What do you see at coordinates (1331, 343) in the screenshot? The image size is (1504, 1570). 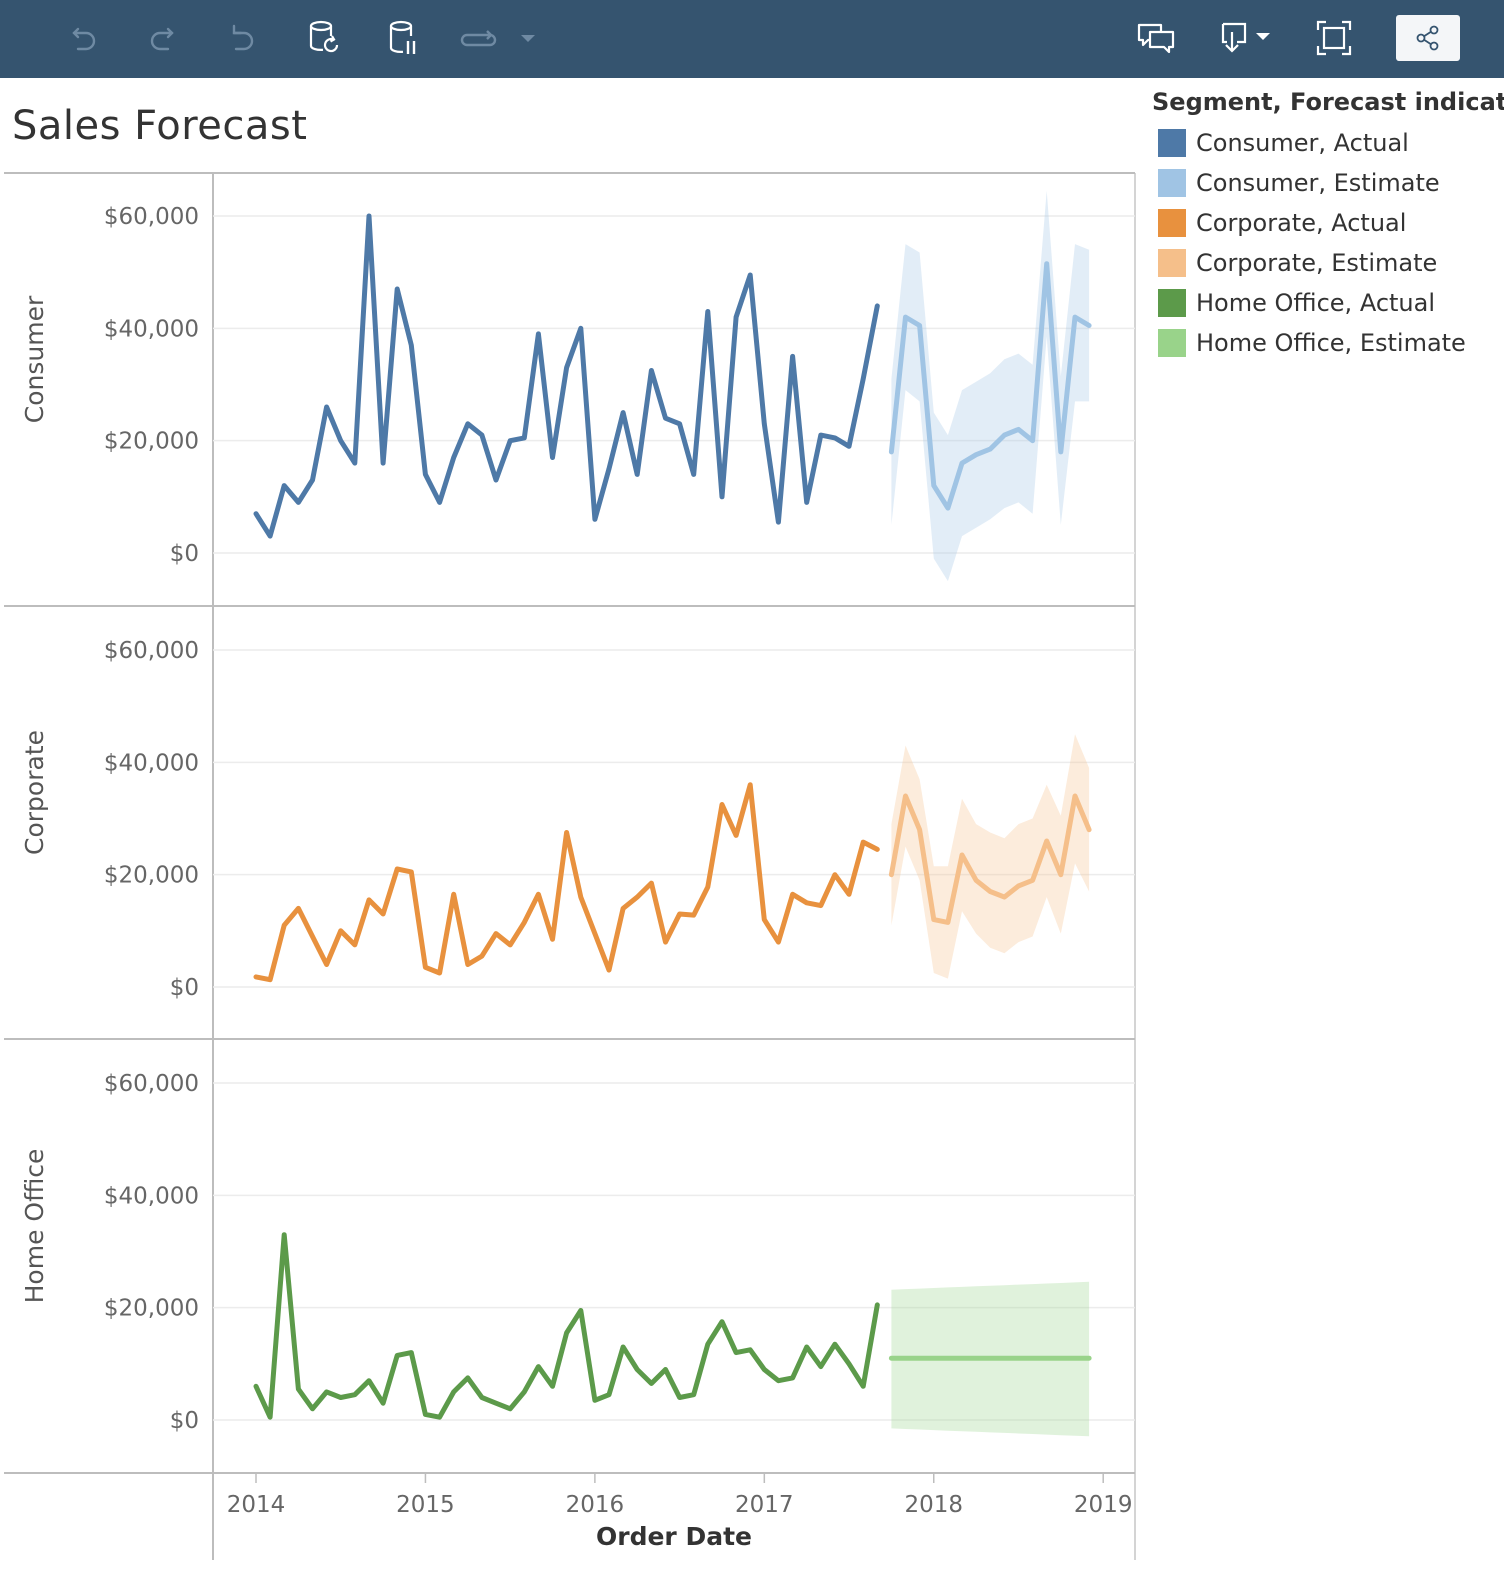 I see `legend-label: Home Office, Estimate` at bounding box center [1331, 343].